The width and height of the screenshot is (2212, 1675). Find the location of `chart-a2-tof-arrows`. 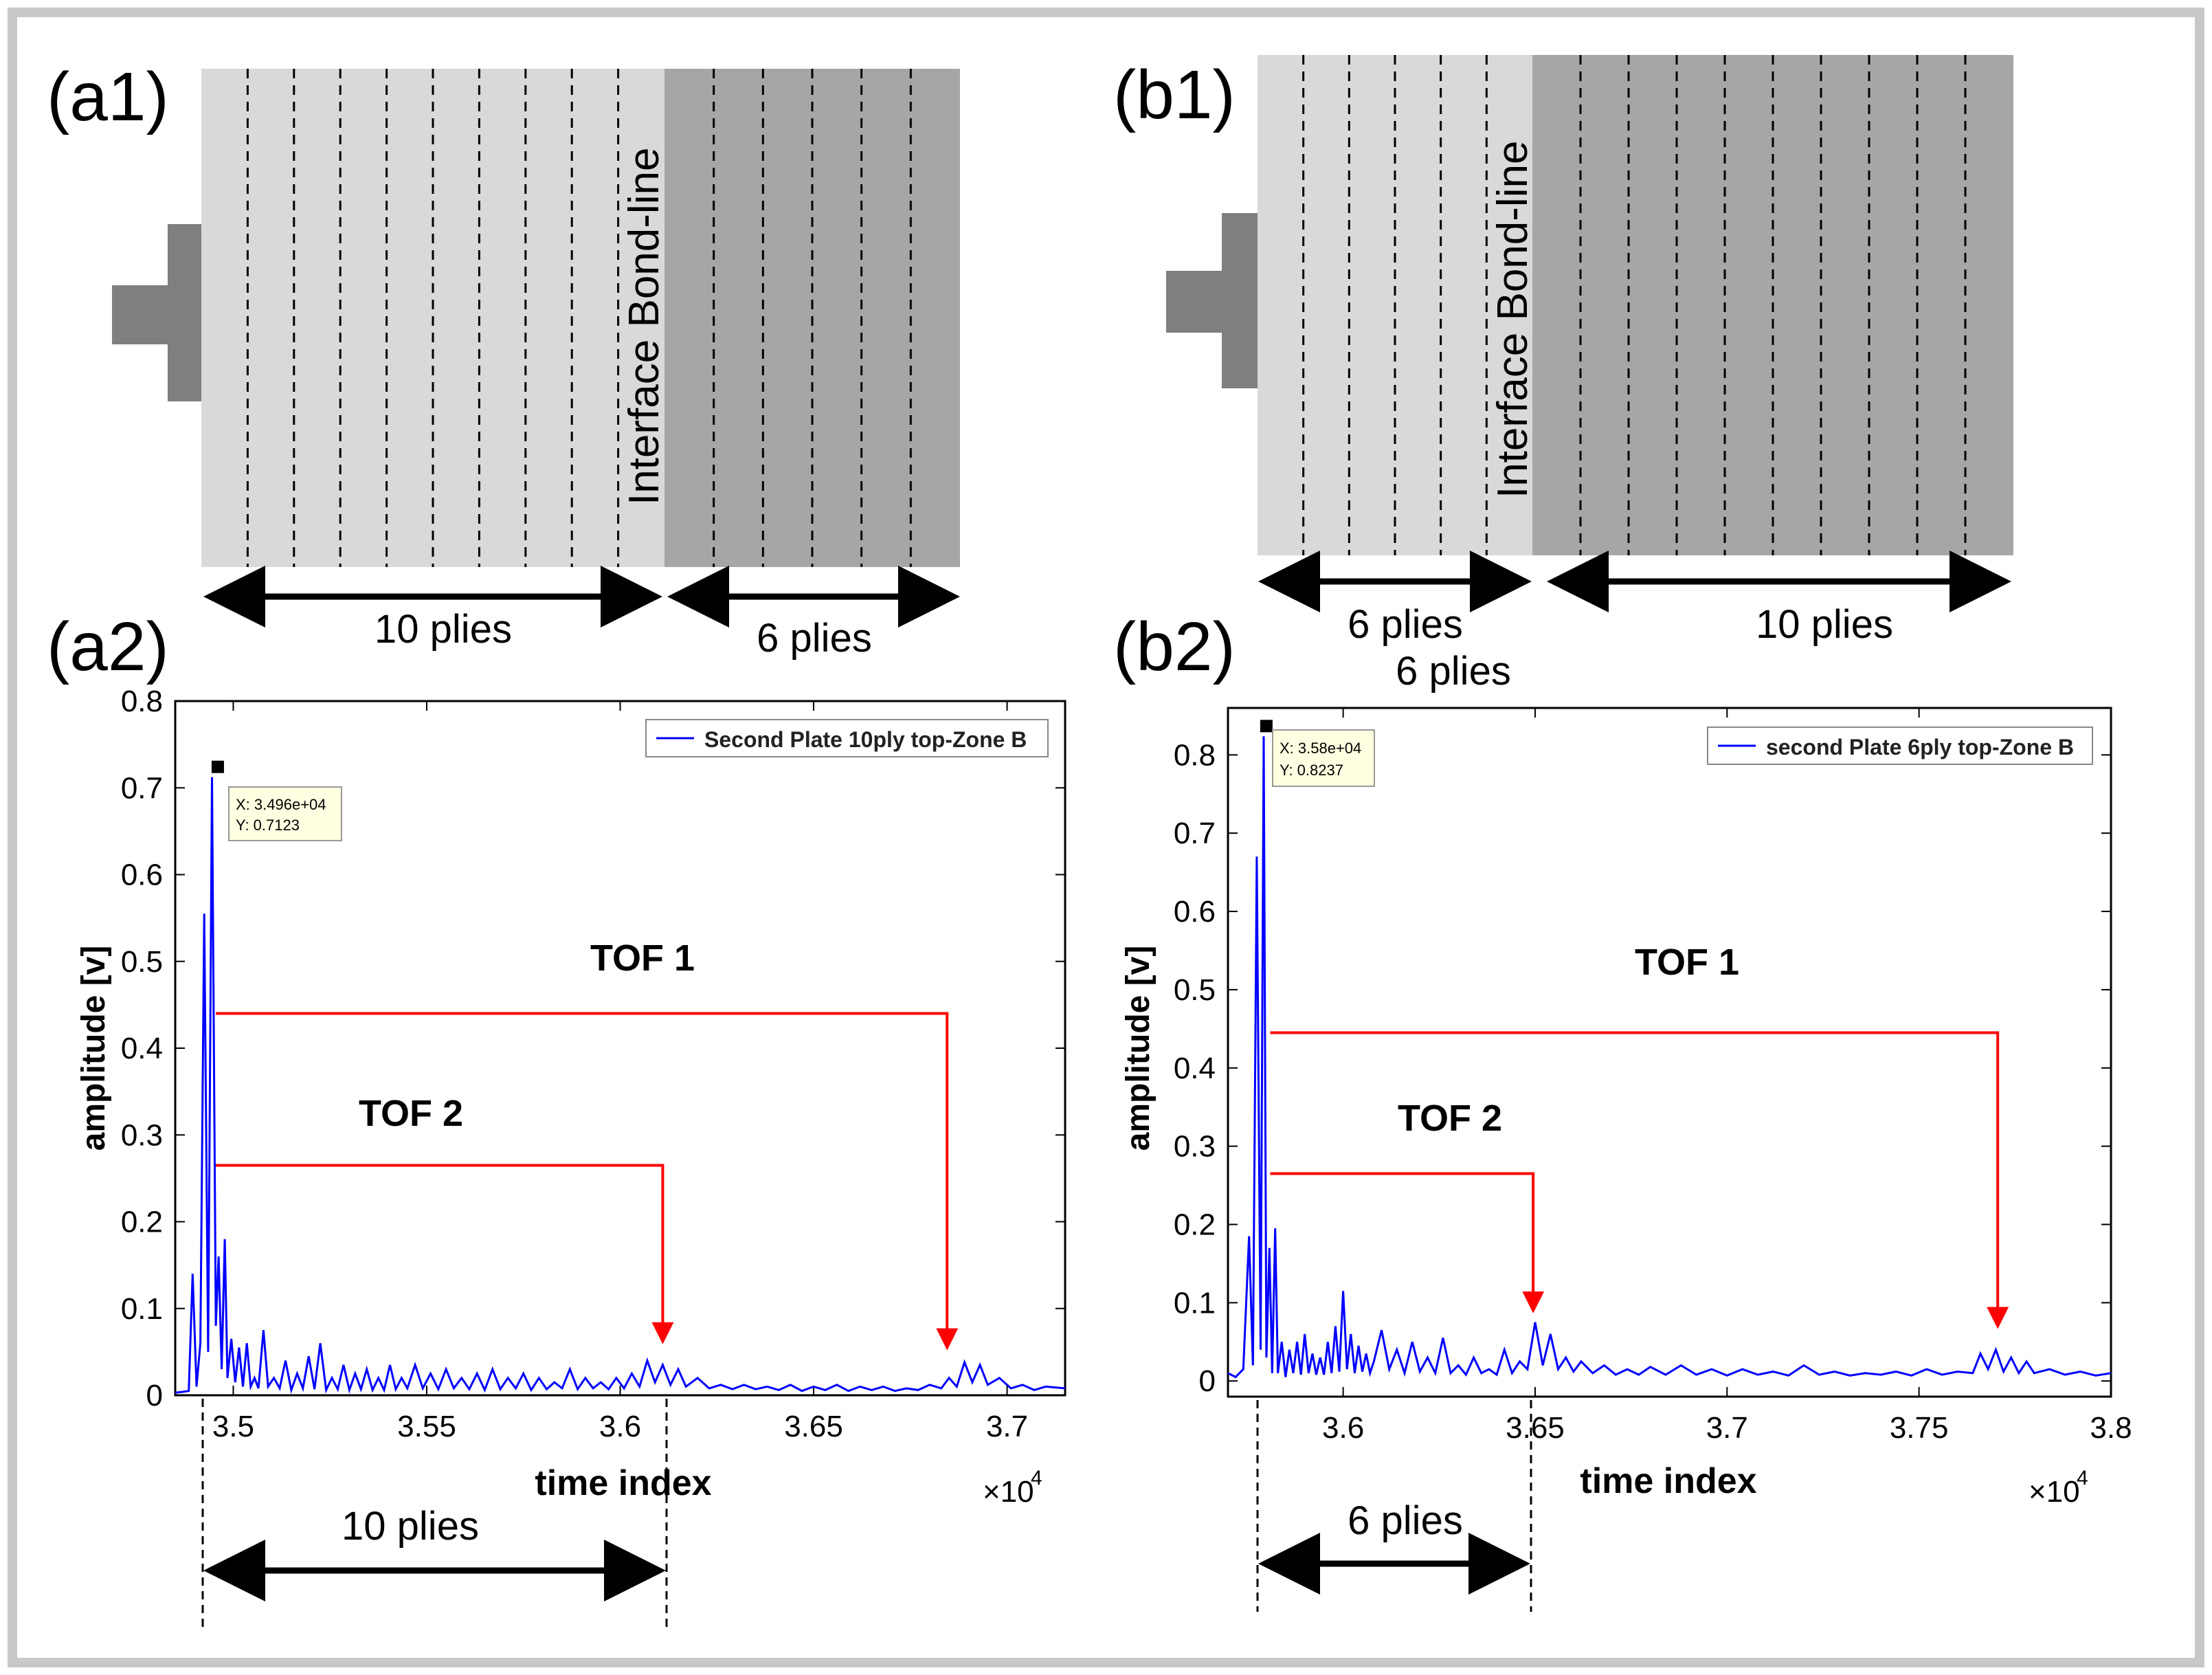

chart-a2-tof-arrows is located at coordinates (587, 1182).